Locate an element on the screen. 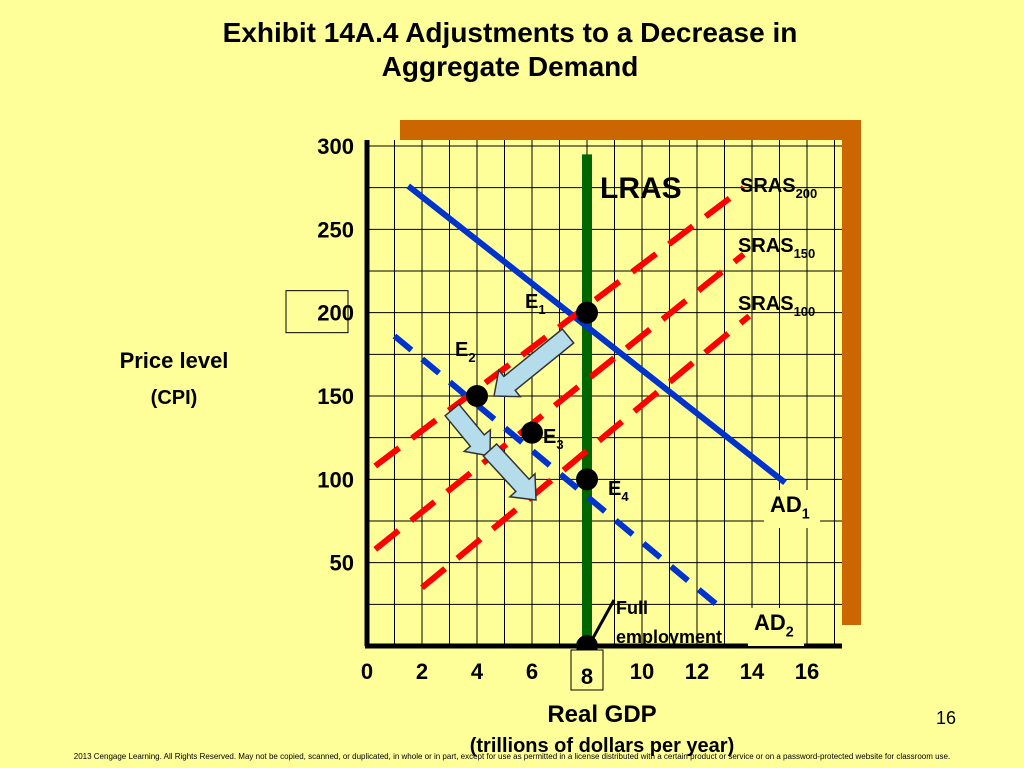 The width and height of the screenshot is (1024, 768). x-axis-label: Real GDP is located at coordinates (601, 714).